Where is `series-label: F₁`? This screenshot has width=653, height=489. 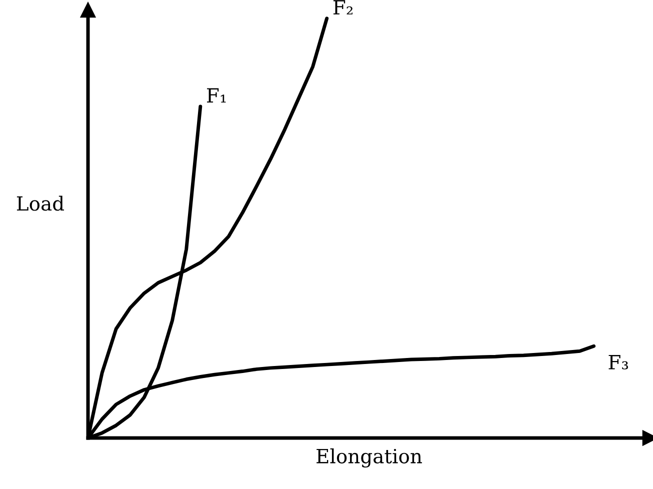
series-label: F₁ is located at coordinates (216, 95).